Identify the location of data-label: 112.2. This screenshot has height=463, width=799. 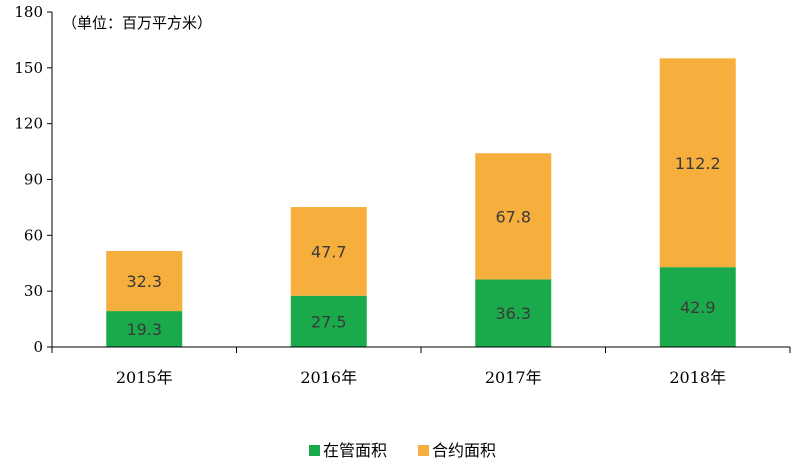
(698, 163).